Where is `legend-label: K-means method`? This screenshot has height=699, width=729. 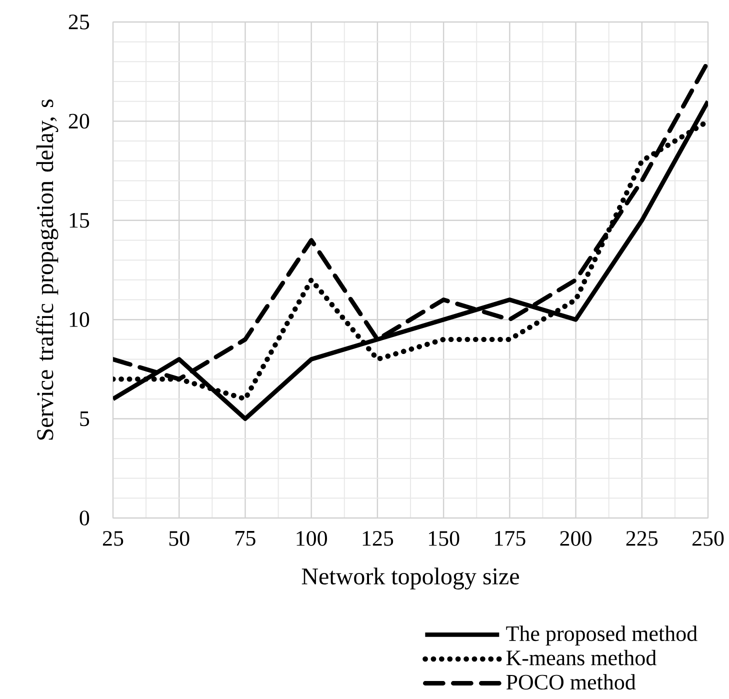
legend-label: K-means method is located at coordinates (581, 658).